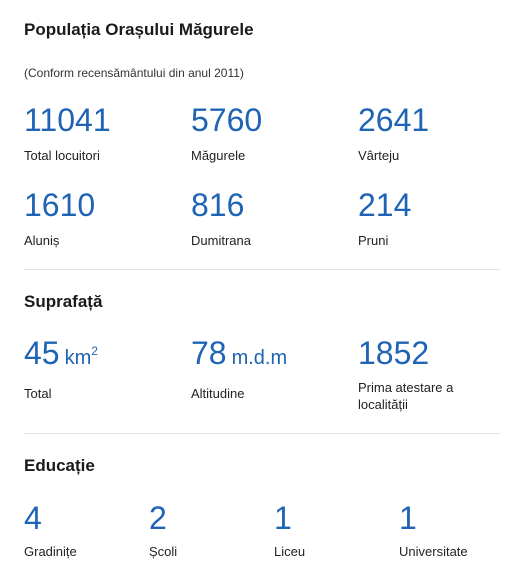  I want to click on stat-label: Altitudine, so click(218, 393).